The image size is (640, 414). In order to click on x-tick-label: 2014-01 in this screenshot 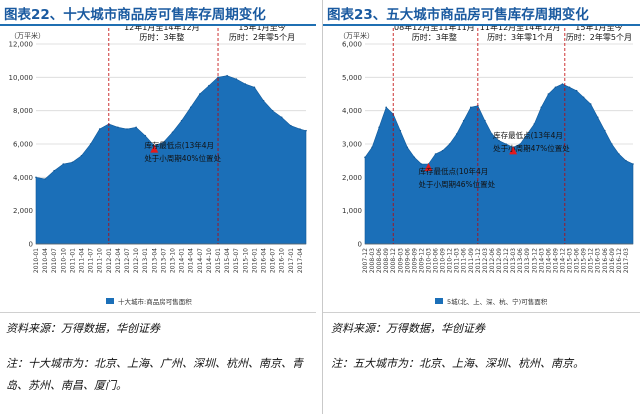, I will do `click(182, 260)`.